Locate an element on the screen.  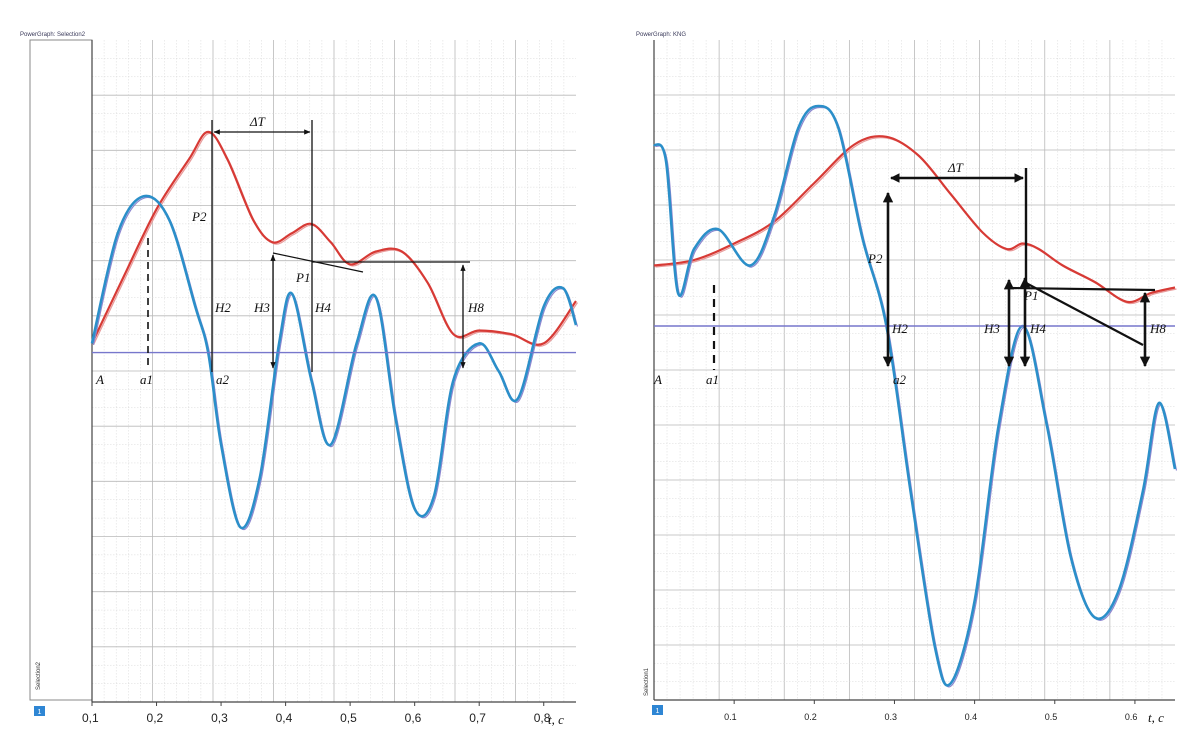
left-label-a: A is located at coordinates (99, 379).